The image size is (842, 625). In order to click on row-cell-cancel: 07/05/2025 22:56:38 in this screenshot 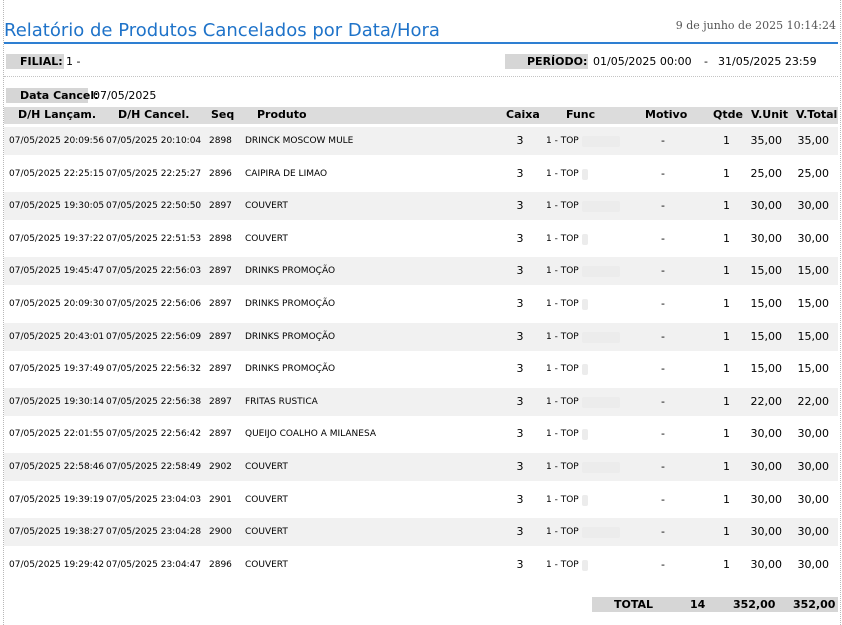, I will do `click(154, 402)`.